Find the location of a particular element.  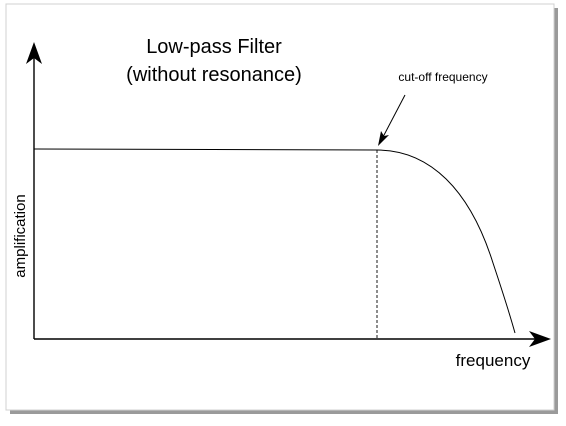

x-axis-label: frequency is located at coordinates (493, 360).